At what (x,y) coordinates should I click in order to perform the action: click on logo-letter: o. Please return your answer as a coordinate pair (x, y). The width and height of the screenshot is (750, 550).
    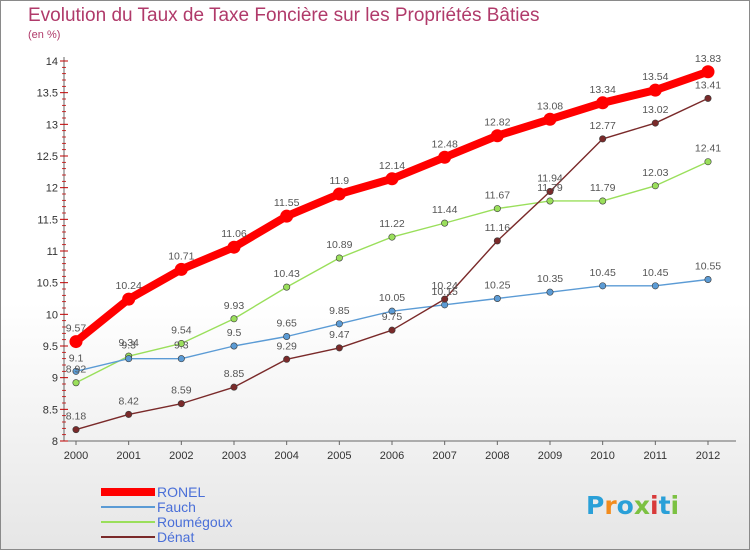
    Looking at the image, I should click on (625, 505).